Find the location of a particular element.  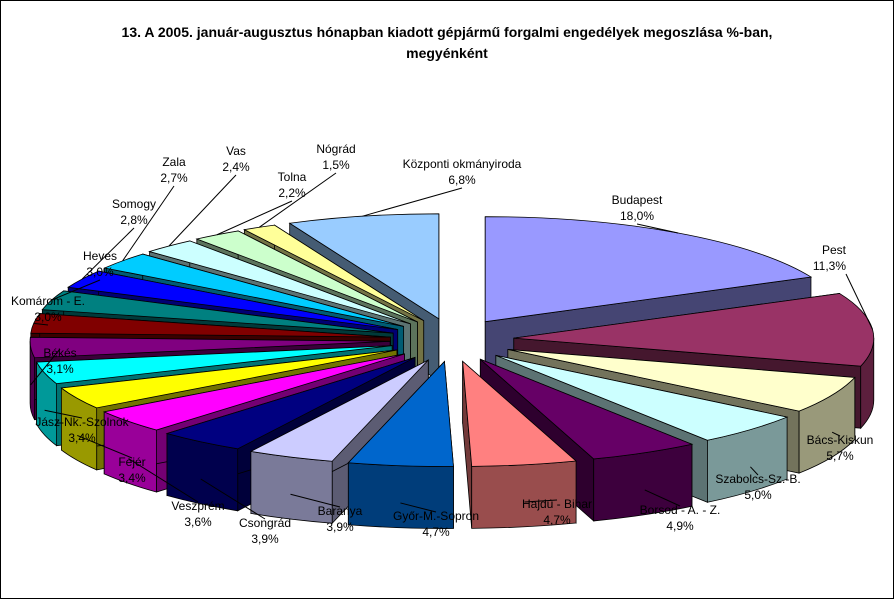

pie-slice-csongr-d is located at coordinates (290, 403).